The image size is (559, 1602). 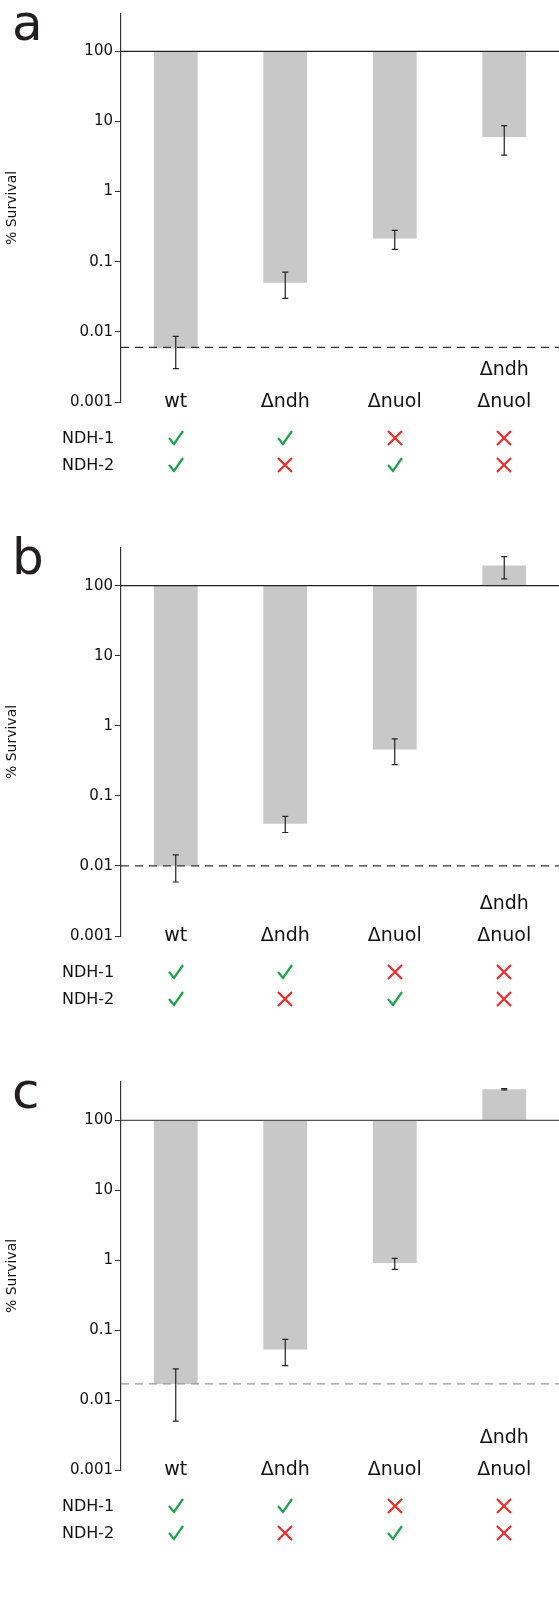 What do you see at coordinates (27, 26) in the screenshot?
I see `chart-title: a` at bounding box center [27, 26].